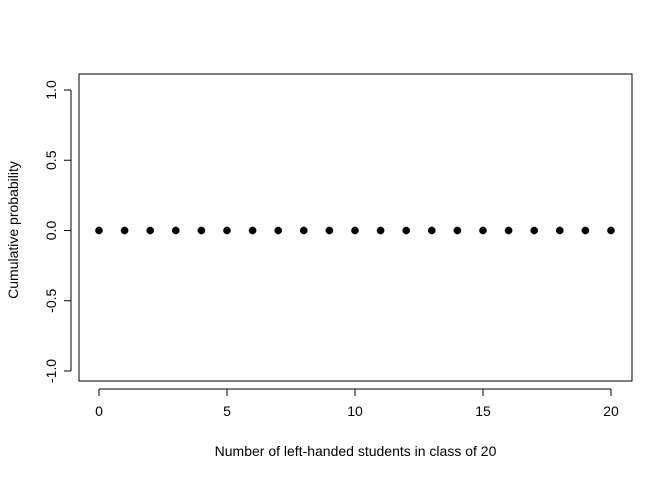 This screenshot has width=672, height=485. I want to click on x-tick-label: 5, so click(227, 411).